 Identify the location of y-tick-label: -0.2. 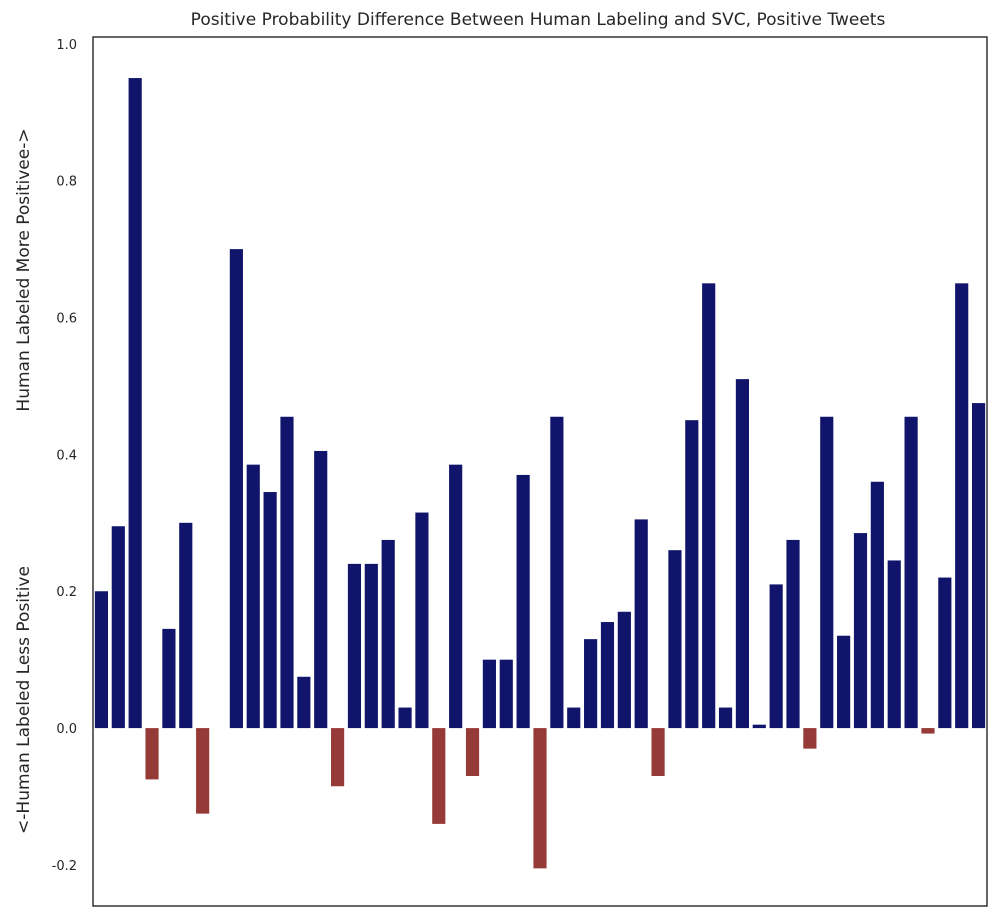
(64, 866).